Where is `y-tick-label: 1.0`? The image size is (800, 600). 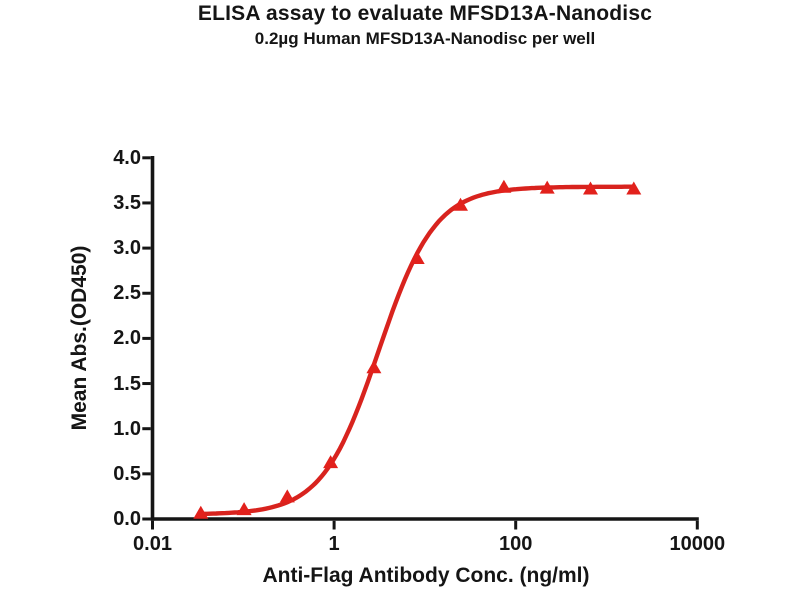
y-tick-label: 1.0 is located at coordinates (127, 428).